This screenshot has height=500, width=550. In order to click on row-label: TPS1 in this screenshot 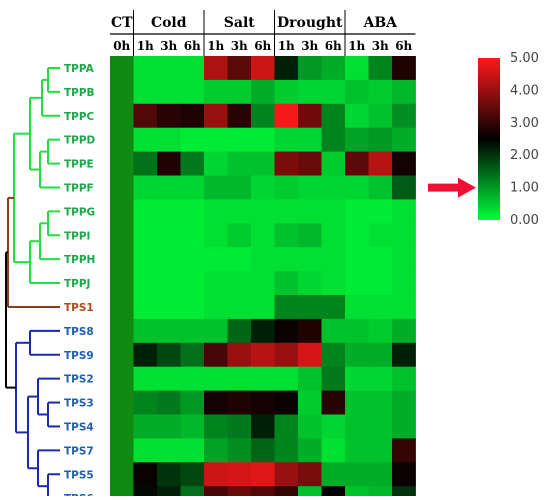, I will do `click(79, 308)`.